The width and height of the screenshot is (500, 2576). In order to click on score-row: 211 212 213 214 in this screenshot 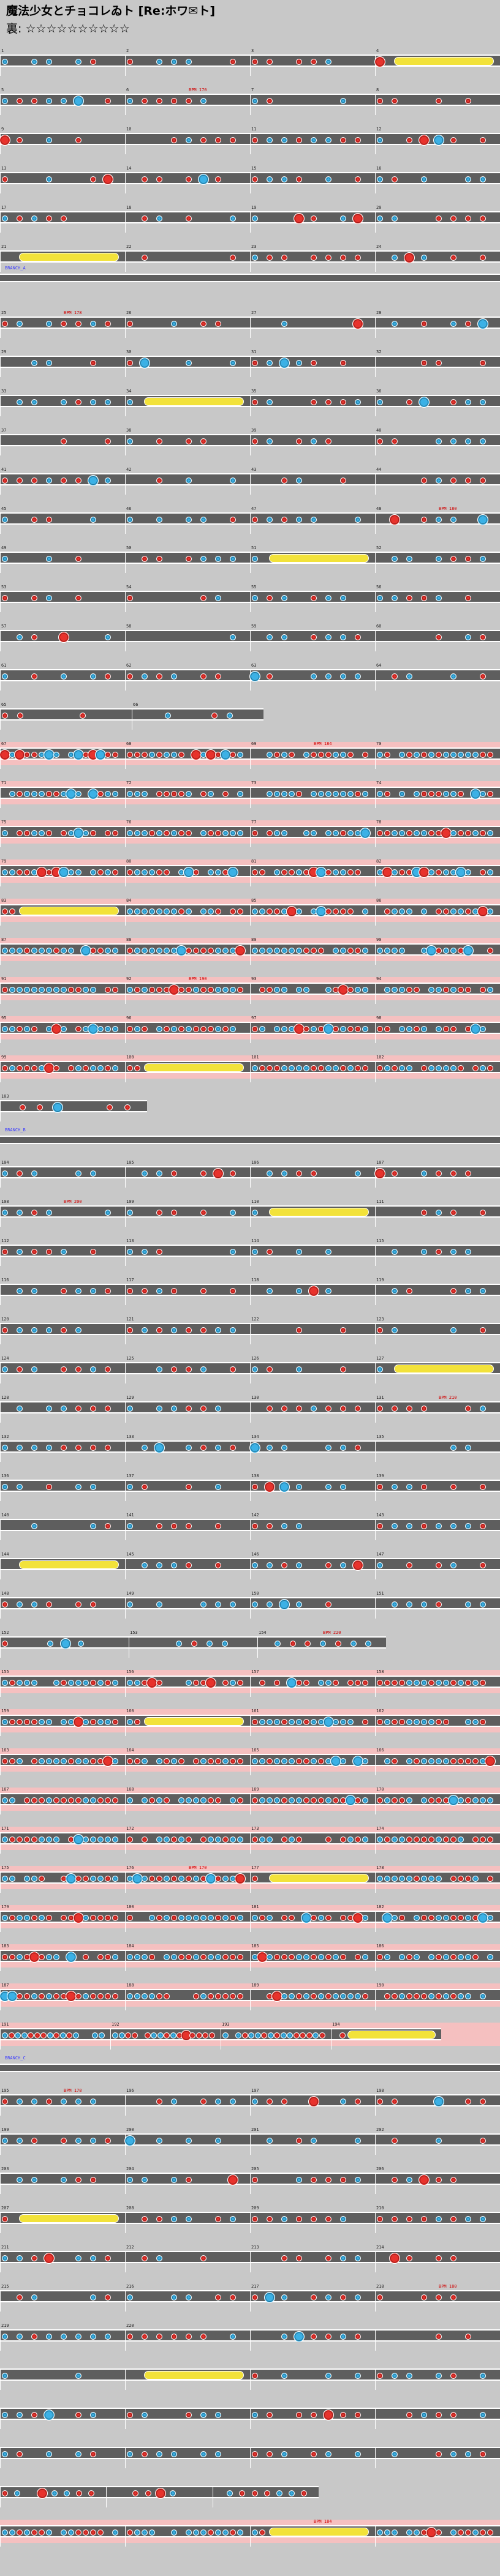, I will do `click(250, 2258)`.